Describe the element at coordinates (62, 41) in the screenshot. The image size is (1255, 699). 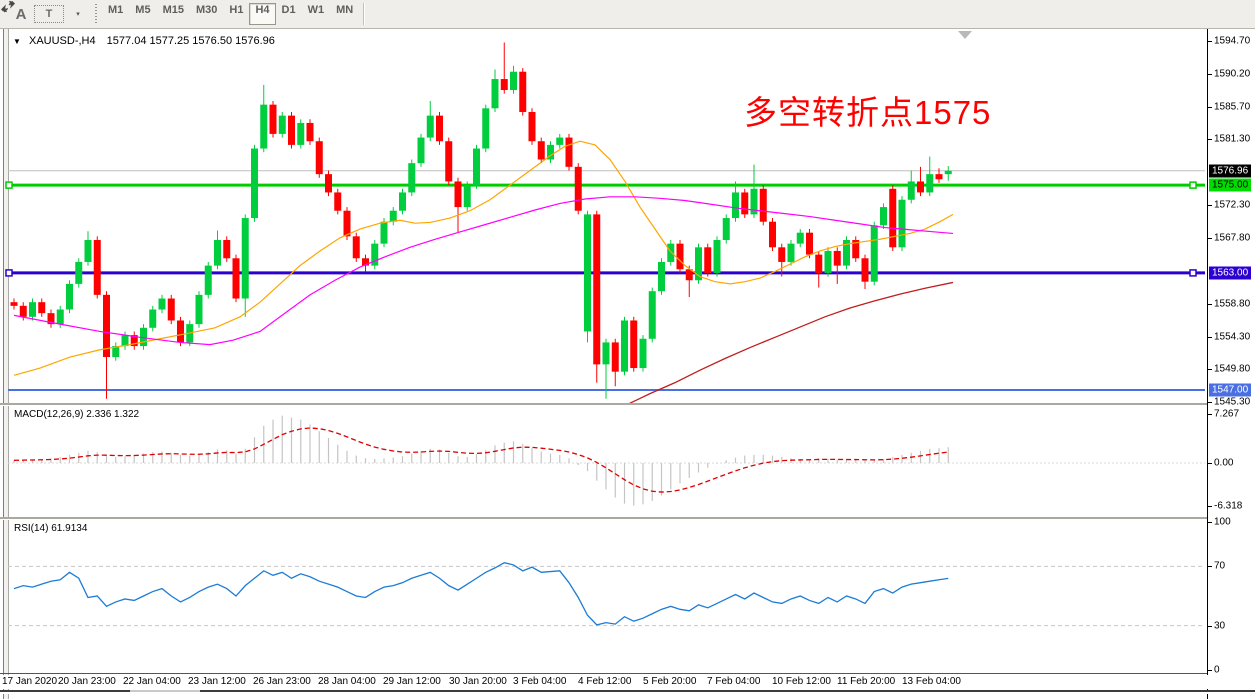
I see `symbol-period-label: XAUUSD-,H4` at that location.